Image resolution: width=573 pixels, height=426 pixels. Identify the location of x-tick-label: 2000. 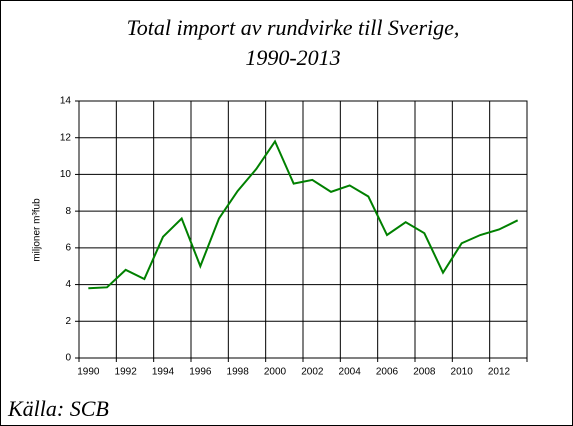
(275, 372).